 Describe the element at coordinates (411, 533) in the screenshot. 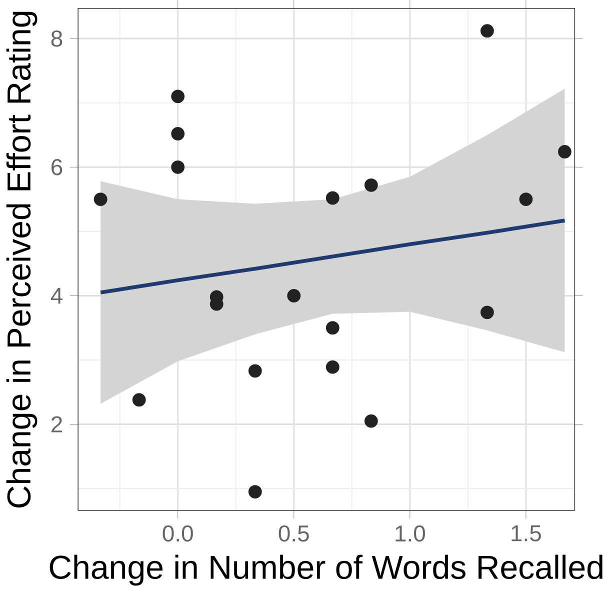

I see `x-tick-label: 1.0` at that location.